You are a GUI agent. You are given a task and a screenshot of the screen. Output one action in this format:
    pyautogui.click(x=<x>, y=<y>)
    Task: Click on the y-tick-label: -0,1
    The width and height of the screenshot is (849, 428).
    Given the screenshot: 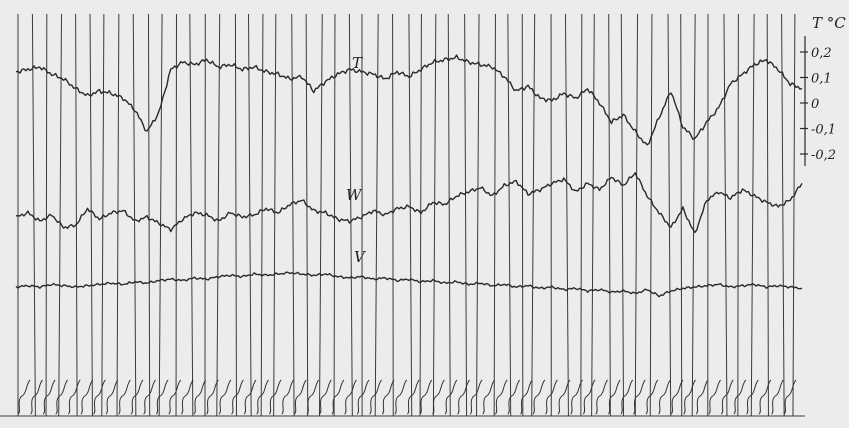 What is the action you would take?
    pyautogui.click(x=823, y=130)
    